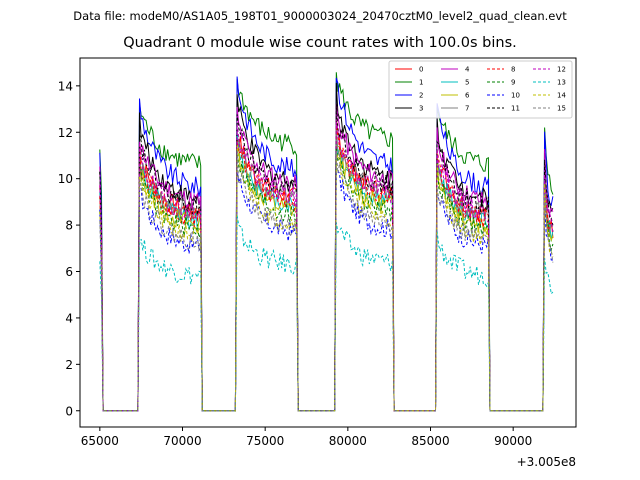 This screenshot has width=640, height=480. Describe the element at coordinates (513, 83) in the screenshot. I see `legend-label: 9` at that location.